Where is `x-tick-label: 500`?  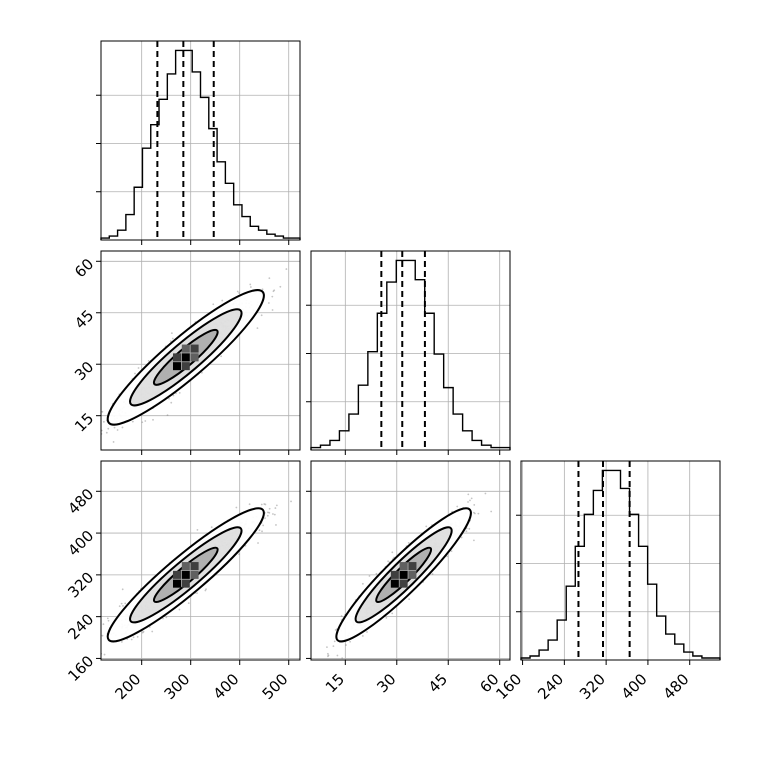 x-tick-label: 500 is located at coordinates (275, 686).